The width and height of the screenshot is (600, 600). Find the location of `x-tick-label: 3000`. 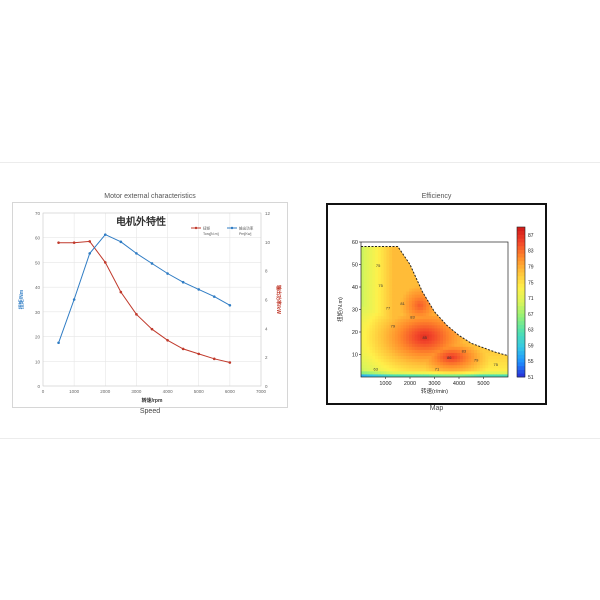

x-tick-label: 3000 is located at coordinates (136, 391).